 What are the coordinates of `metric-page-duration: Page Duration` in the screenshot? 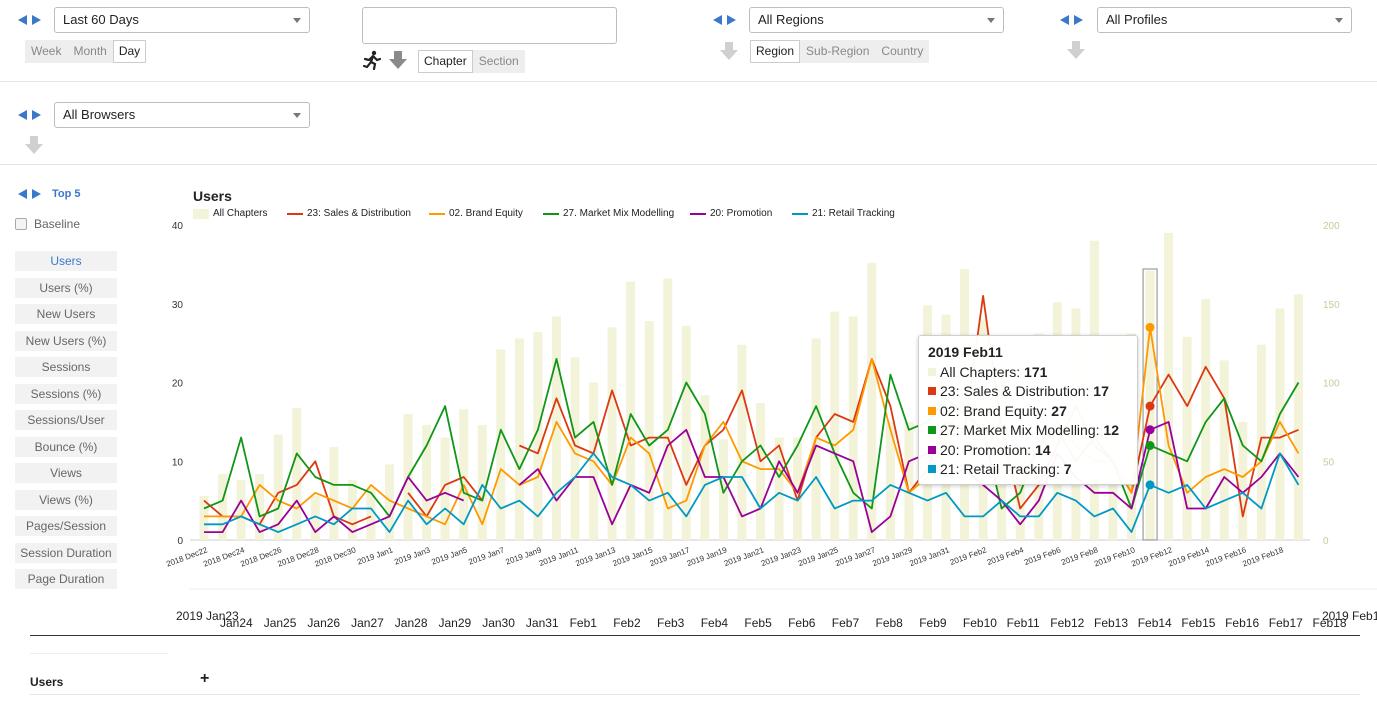 It's located at (66, 579).